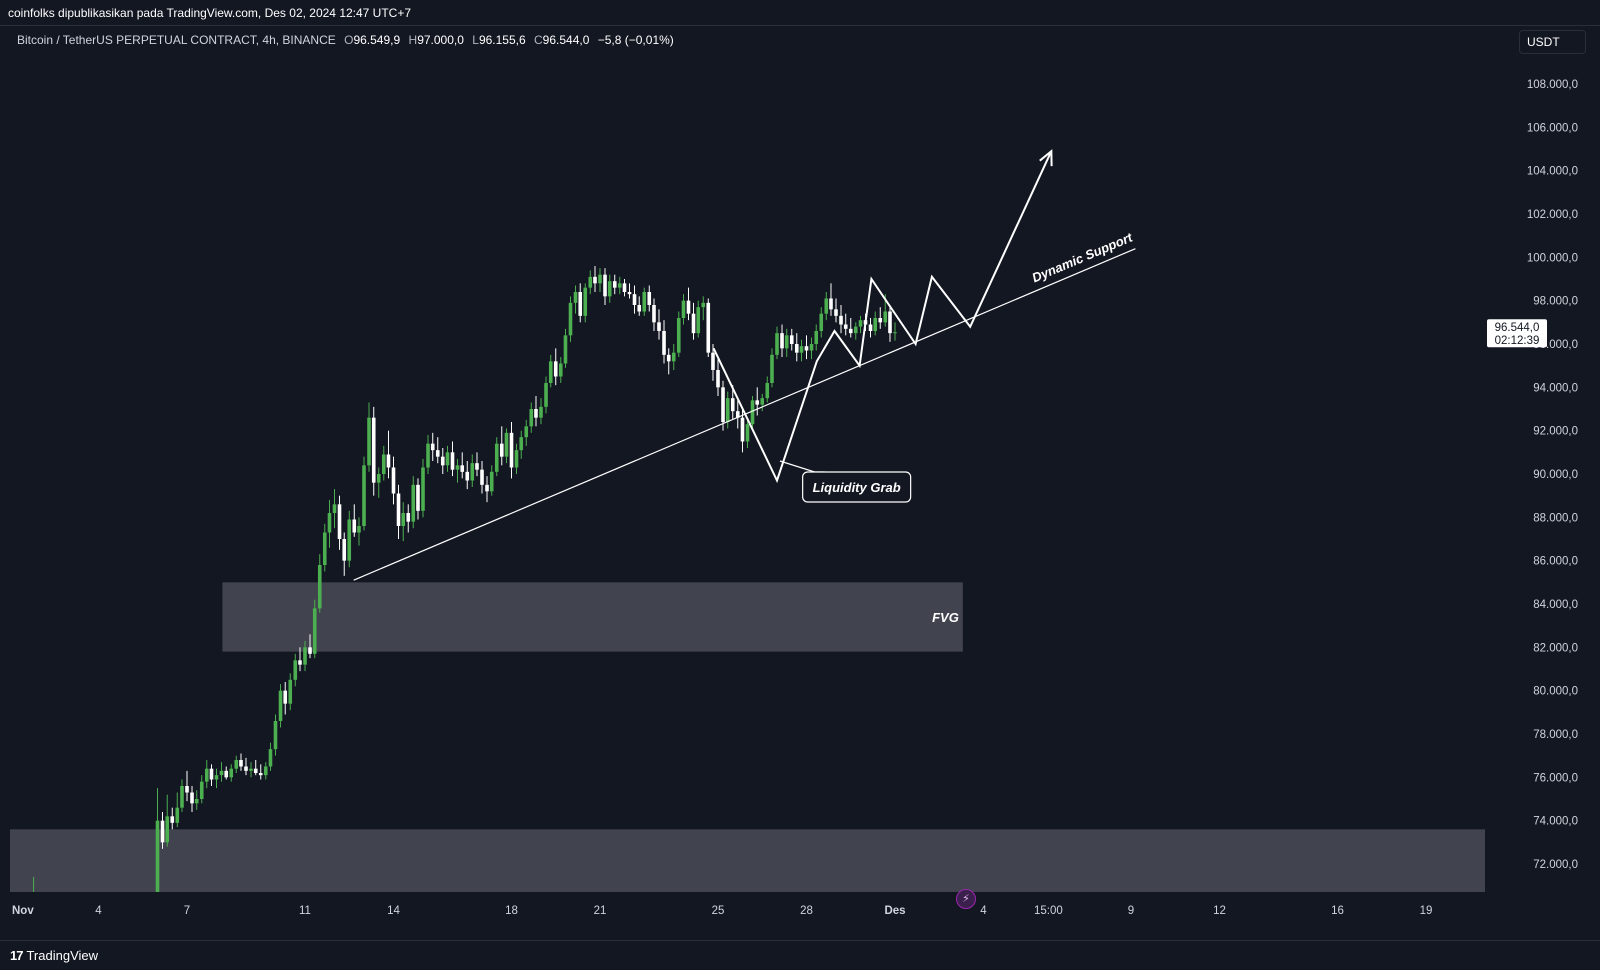  Describe the element at coordinates (349, 40) in the screenshot. I see `open-label: O` at that location.